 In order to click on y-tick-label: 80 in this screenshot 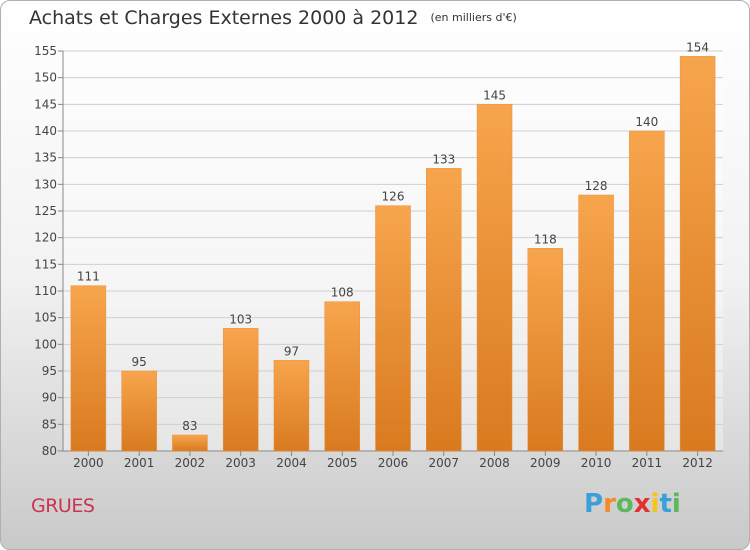, I will do `click(49, 451)`.